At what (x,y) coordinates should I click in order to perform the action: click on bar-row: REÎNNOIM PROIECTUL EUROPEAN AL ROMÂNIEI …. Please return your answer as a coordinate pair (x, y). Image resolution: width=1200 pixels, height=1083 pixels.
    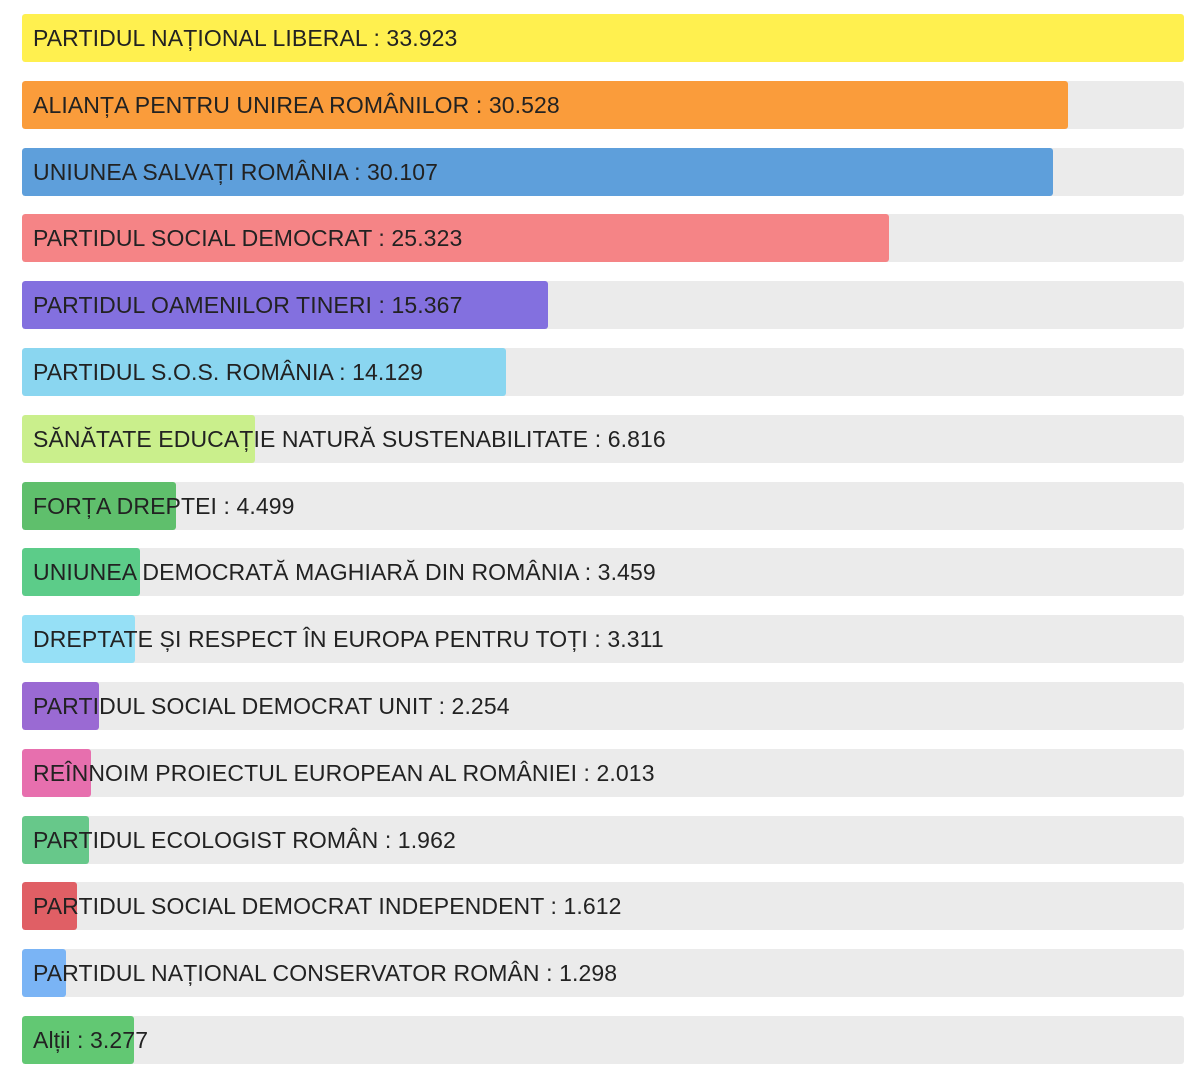
    Looking at the image, I should click on (603, 772).